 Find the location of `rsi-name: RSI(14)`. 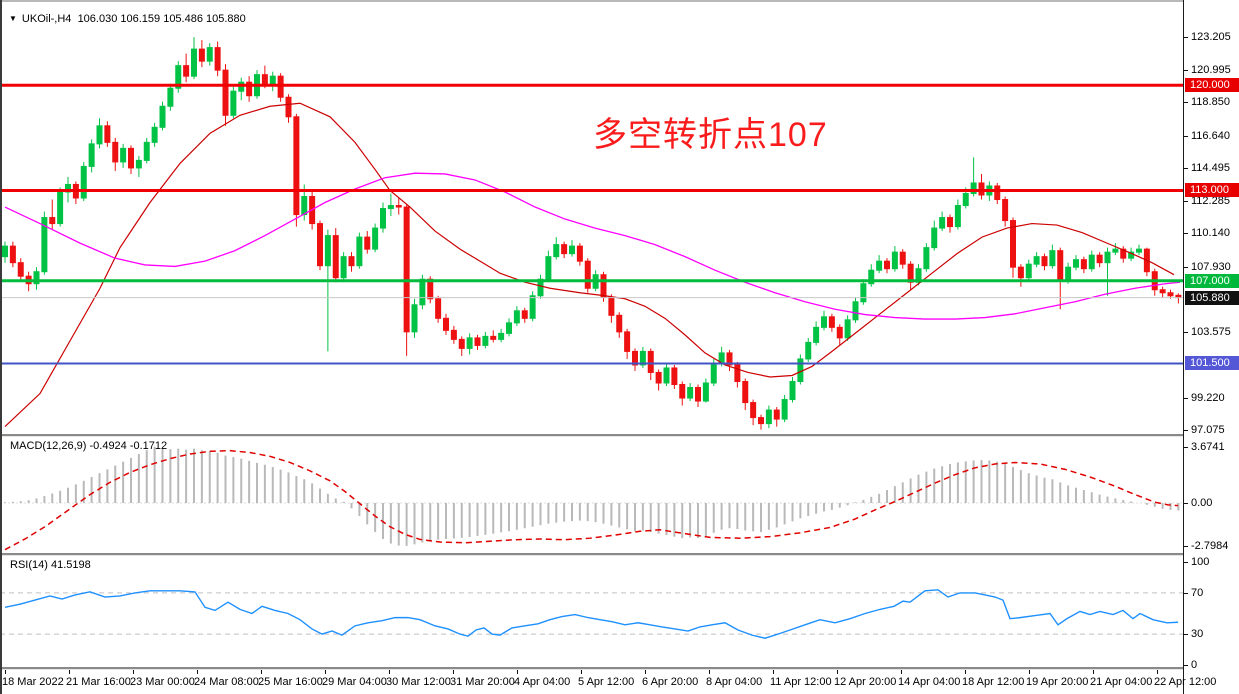

rsi-name: RSI(14) is located at coordinates (29, 565).